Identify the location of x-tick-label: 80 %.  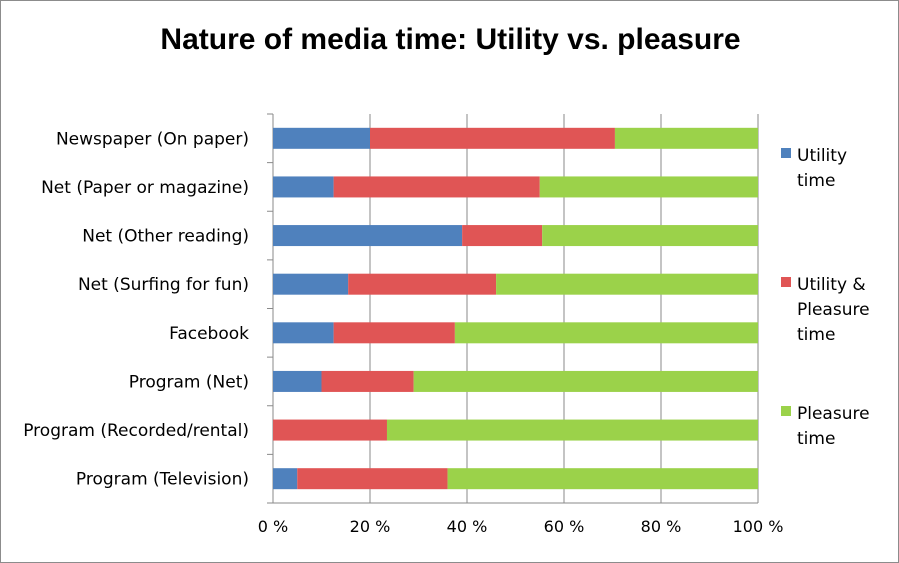
(661, 526).